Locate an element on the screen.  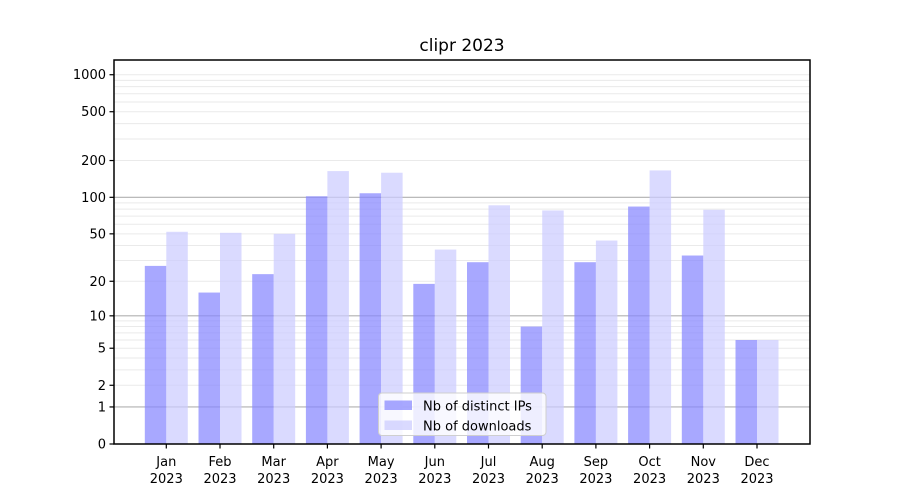
bar-nb-of-downloads-dec-2023 is located at coordinates (768, 391).